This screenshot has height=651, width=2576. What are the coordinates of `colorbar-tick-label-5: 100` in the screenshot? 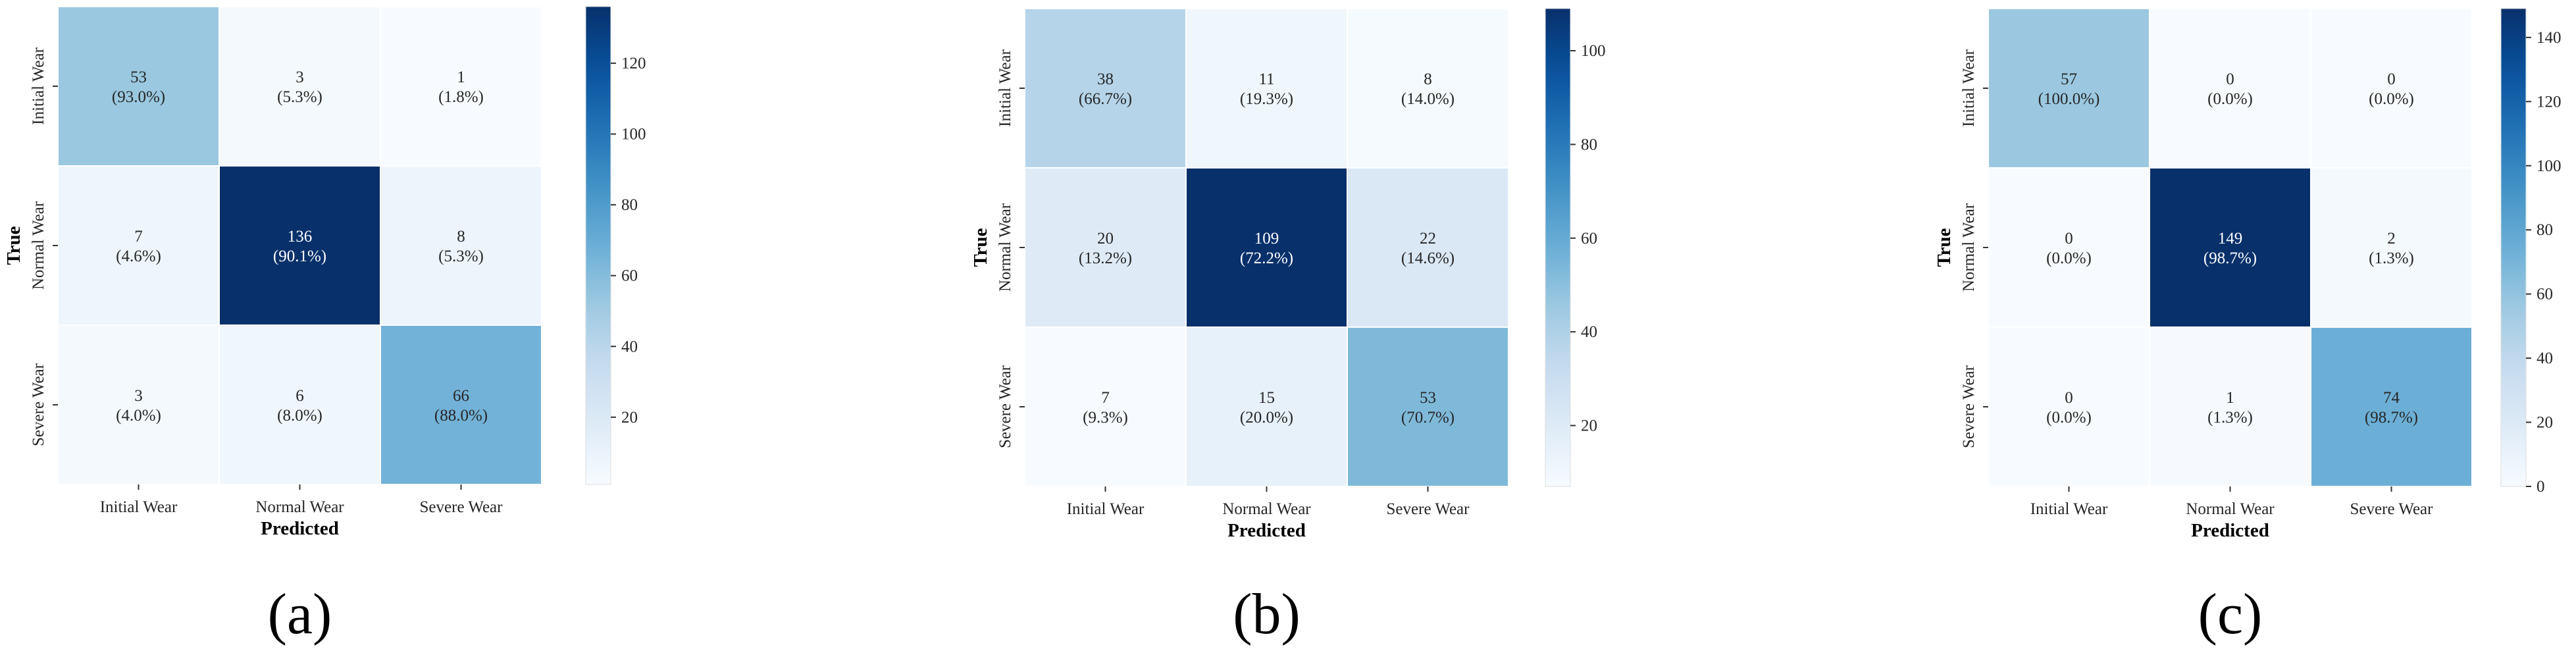 It's located at (2549, 166).